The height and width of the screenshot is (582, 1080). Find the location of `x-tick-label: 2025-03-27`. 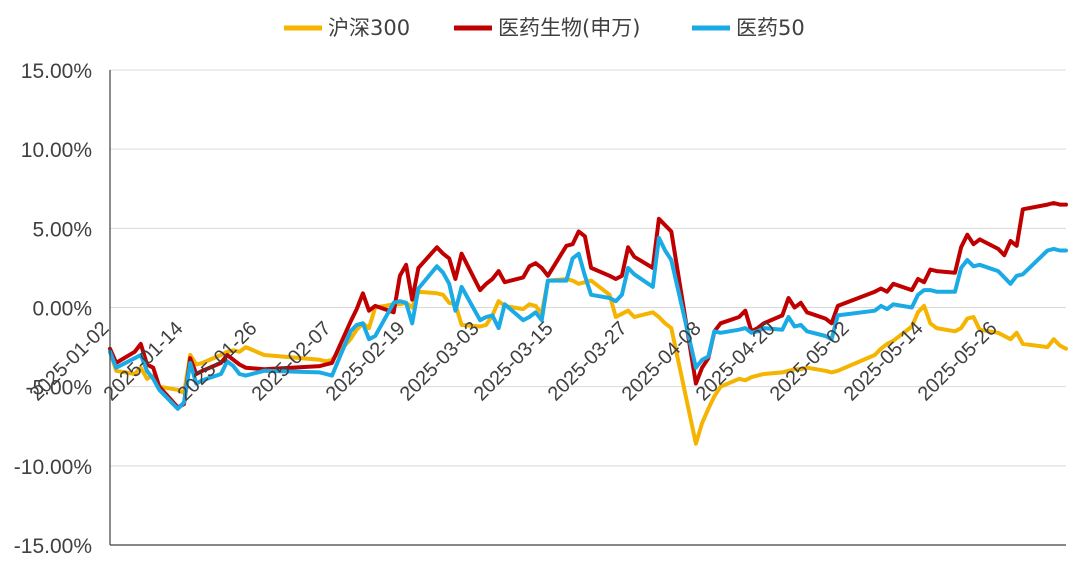

x-tick-label: 2025-03-27 is located at coordinates (588, 361).